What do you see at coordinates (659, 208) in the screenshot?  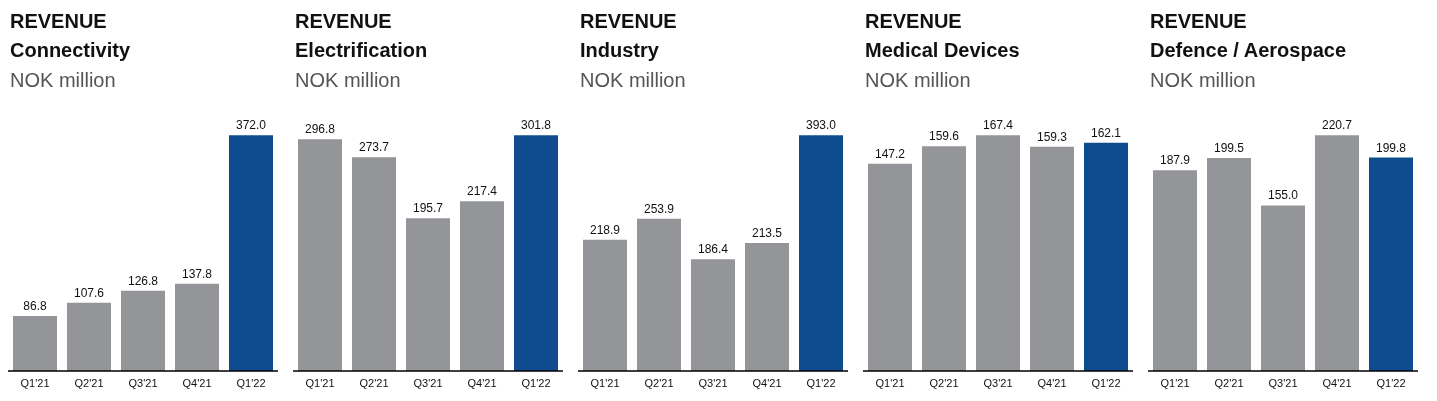 I see `data-label: 253.9` at bounding box center [659, 208].